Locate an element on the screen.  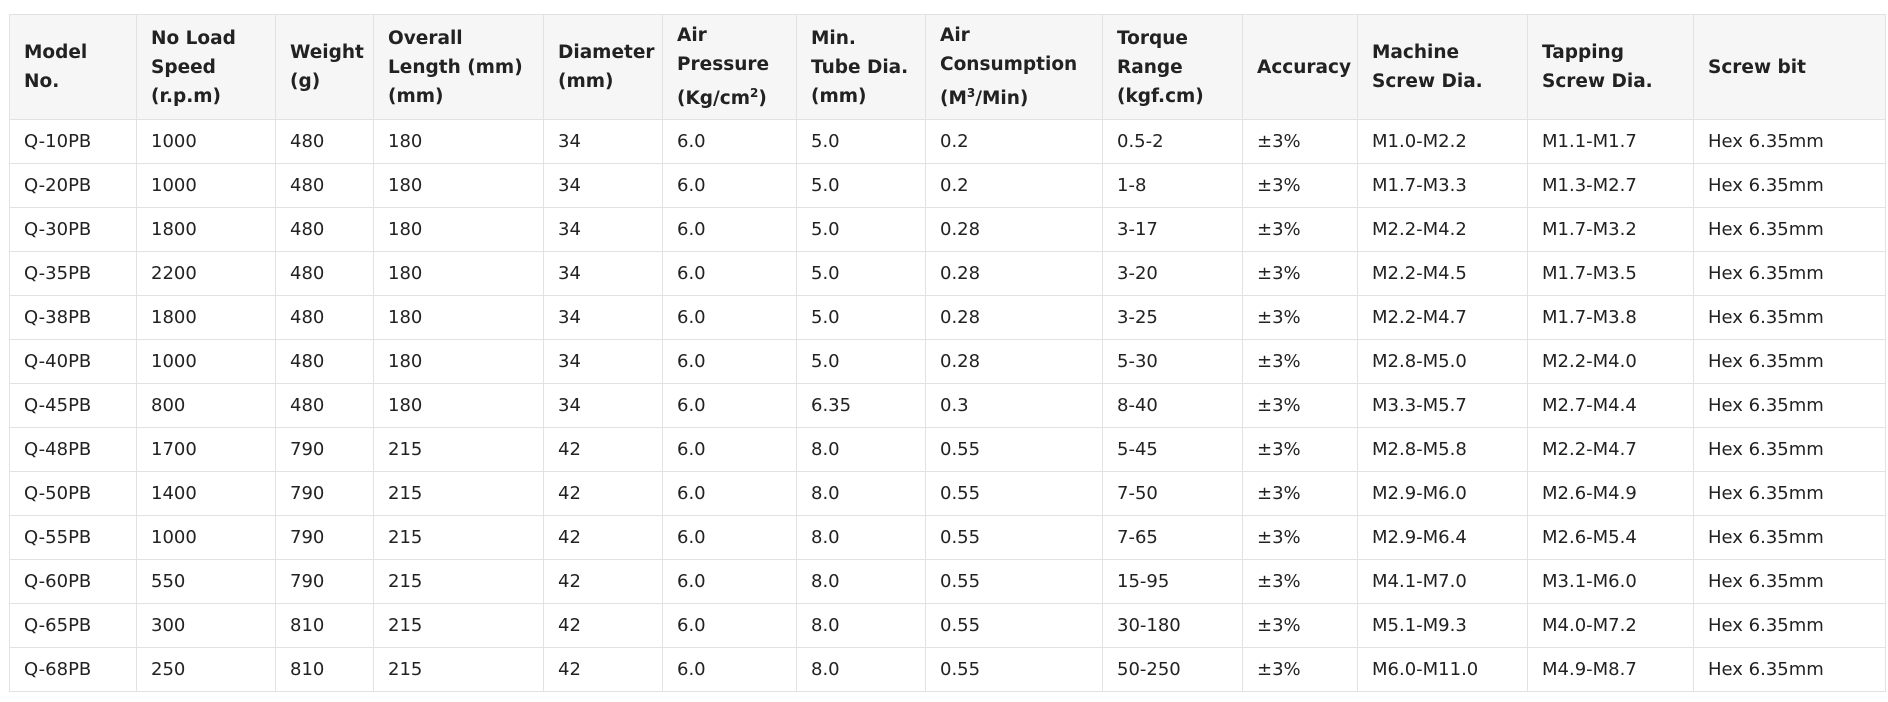
header-cell: Air Pressure (Kg/cm2) is located at coordinates (729, 67).